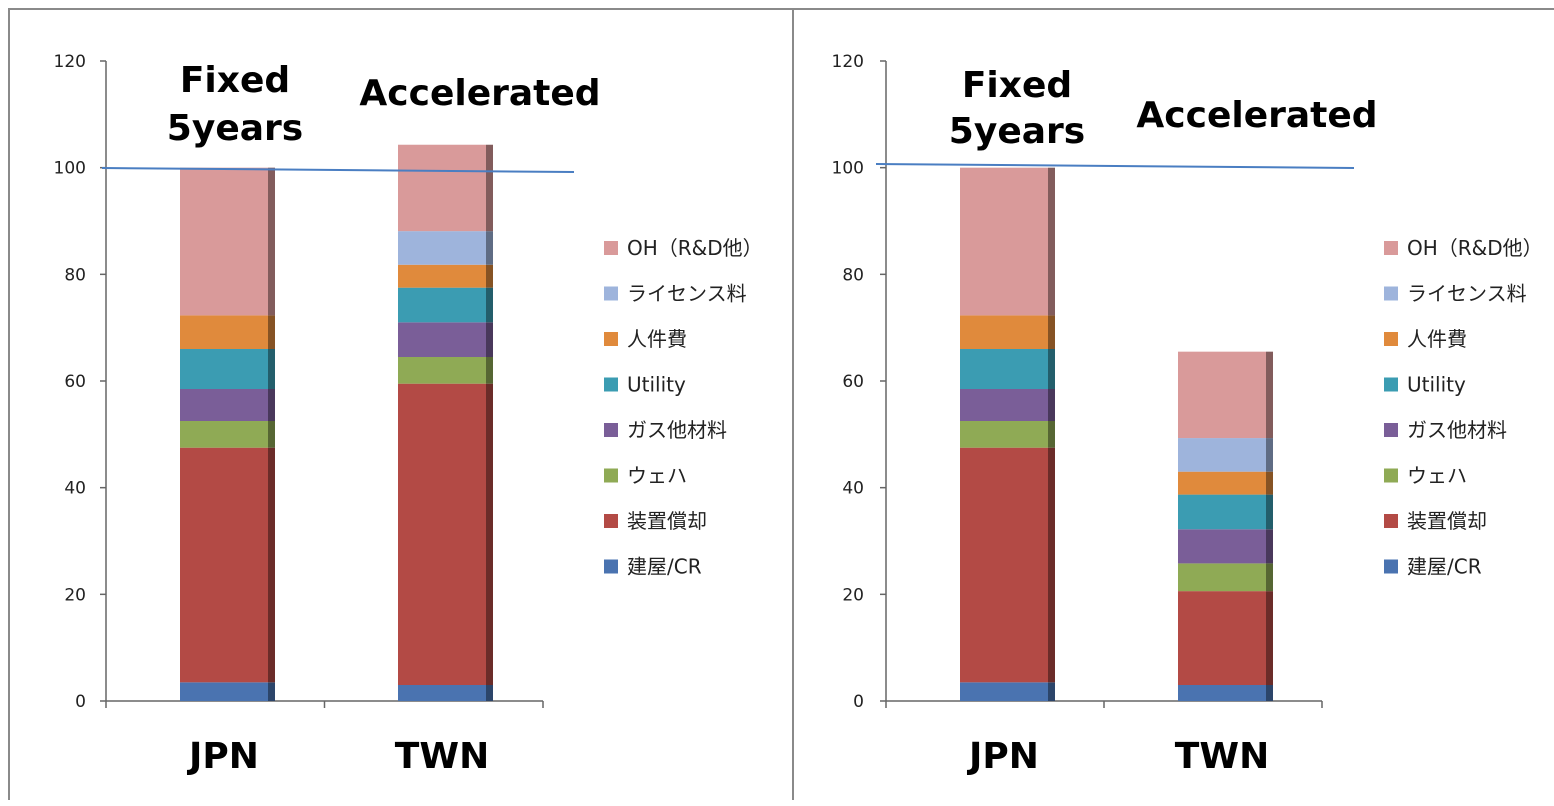  What do you see at coordinates (1475, 248) in the screenshot?
I see `legend-label: OH（R&D他）` at bounding box center [1475, 248].